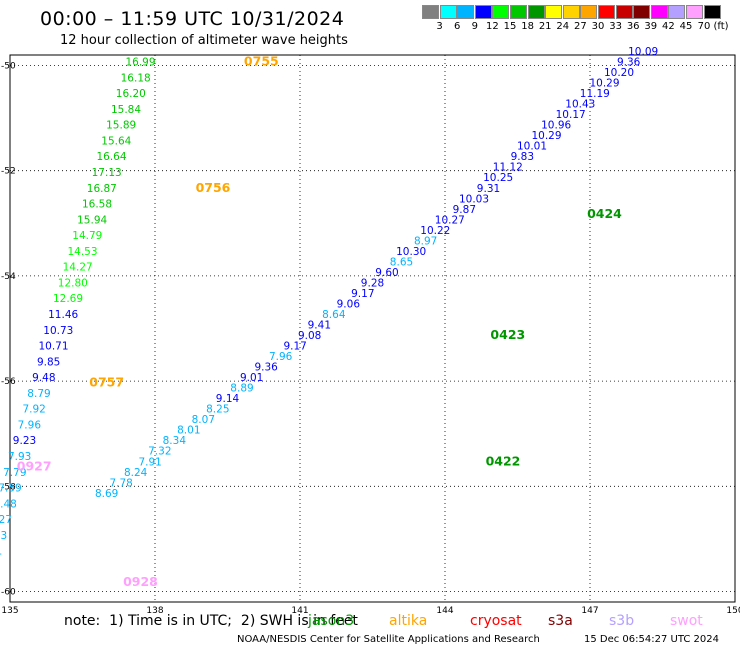 The height and width of the screenshot is (650, 740). What do you see at coordinates (87, 236) in the screenshot?
I see `swh-value: 14.79` at bounding box center [87, 236].